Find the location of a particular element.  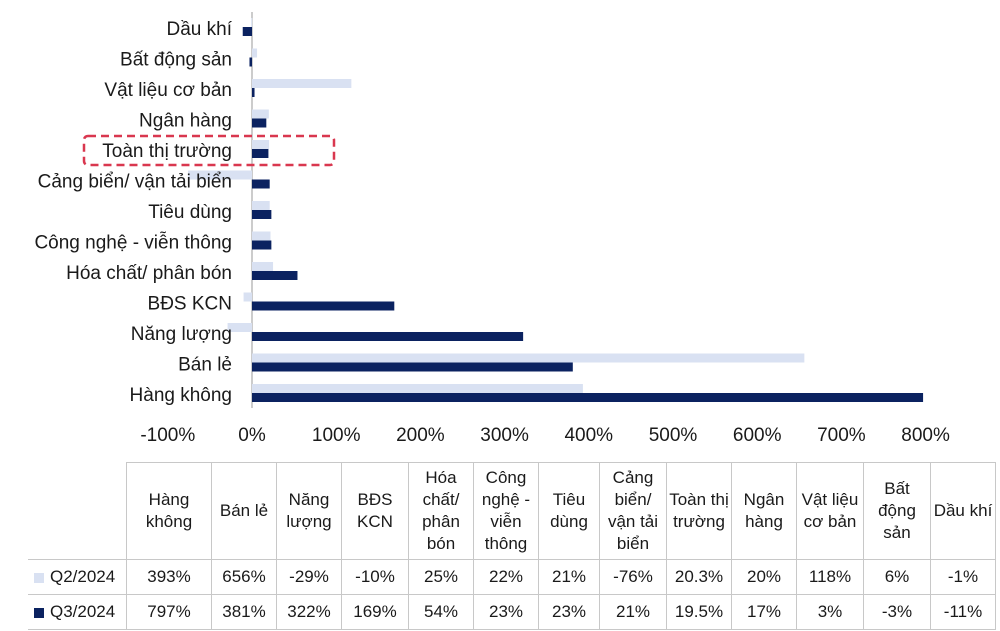

category-label: Bán lẻ is located at coordinates (205, 365).